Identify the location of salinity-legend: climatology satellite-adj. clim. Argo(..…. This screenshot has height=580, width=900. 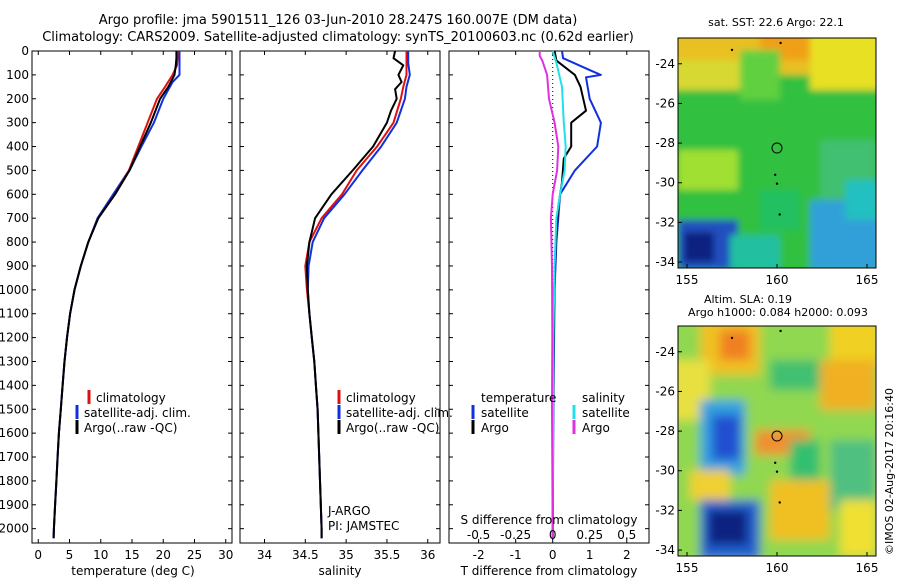
(395, 412).